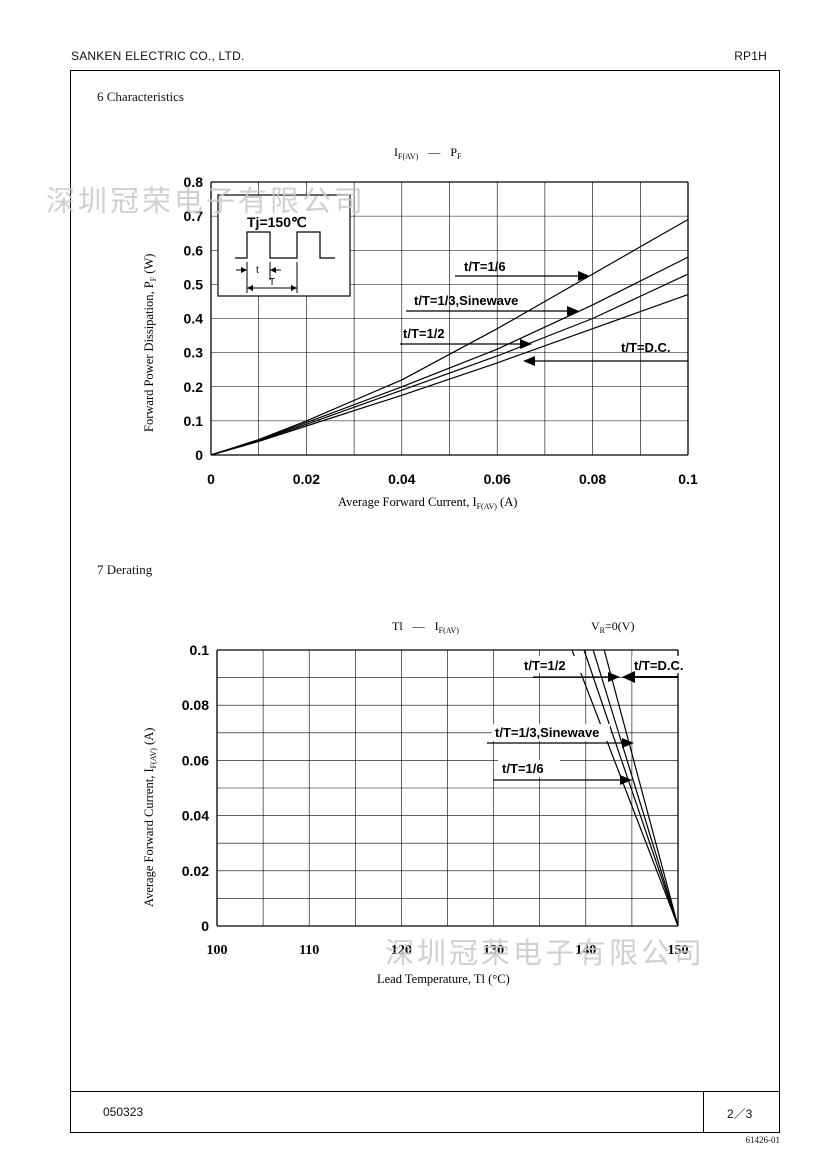 The image size is (827, 1169). I want to click on label-t-T-1-2: t/T=1/2, so click(424, 333).